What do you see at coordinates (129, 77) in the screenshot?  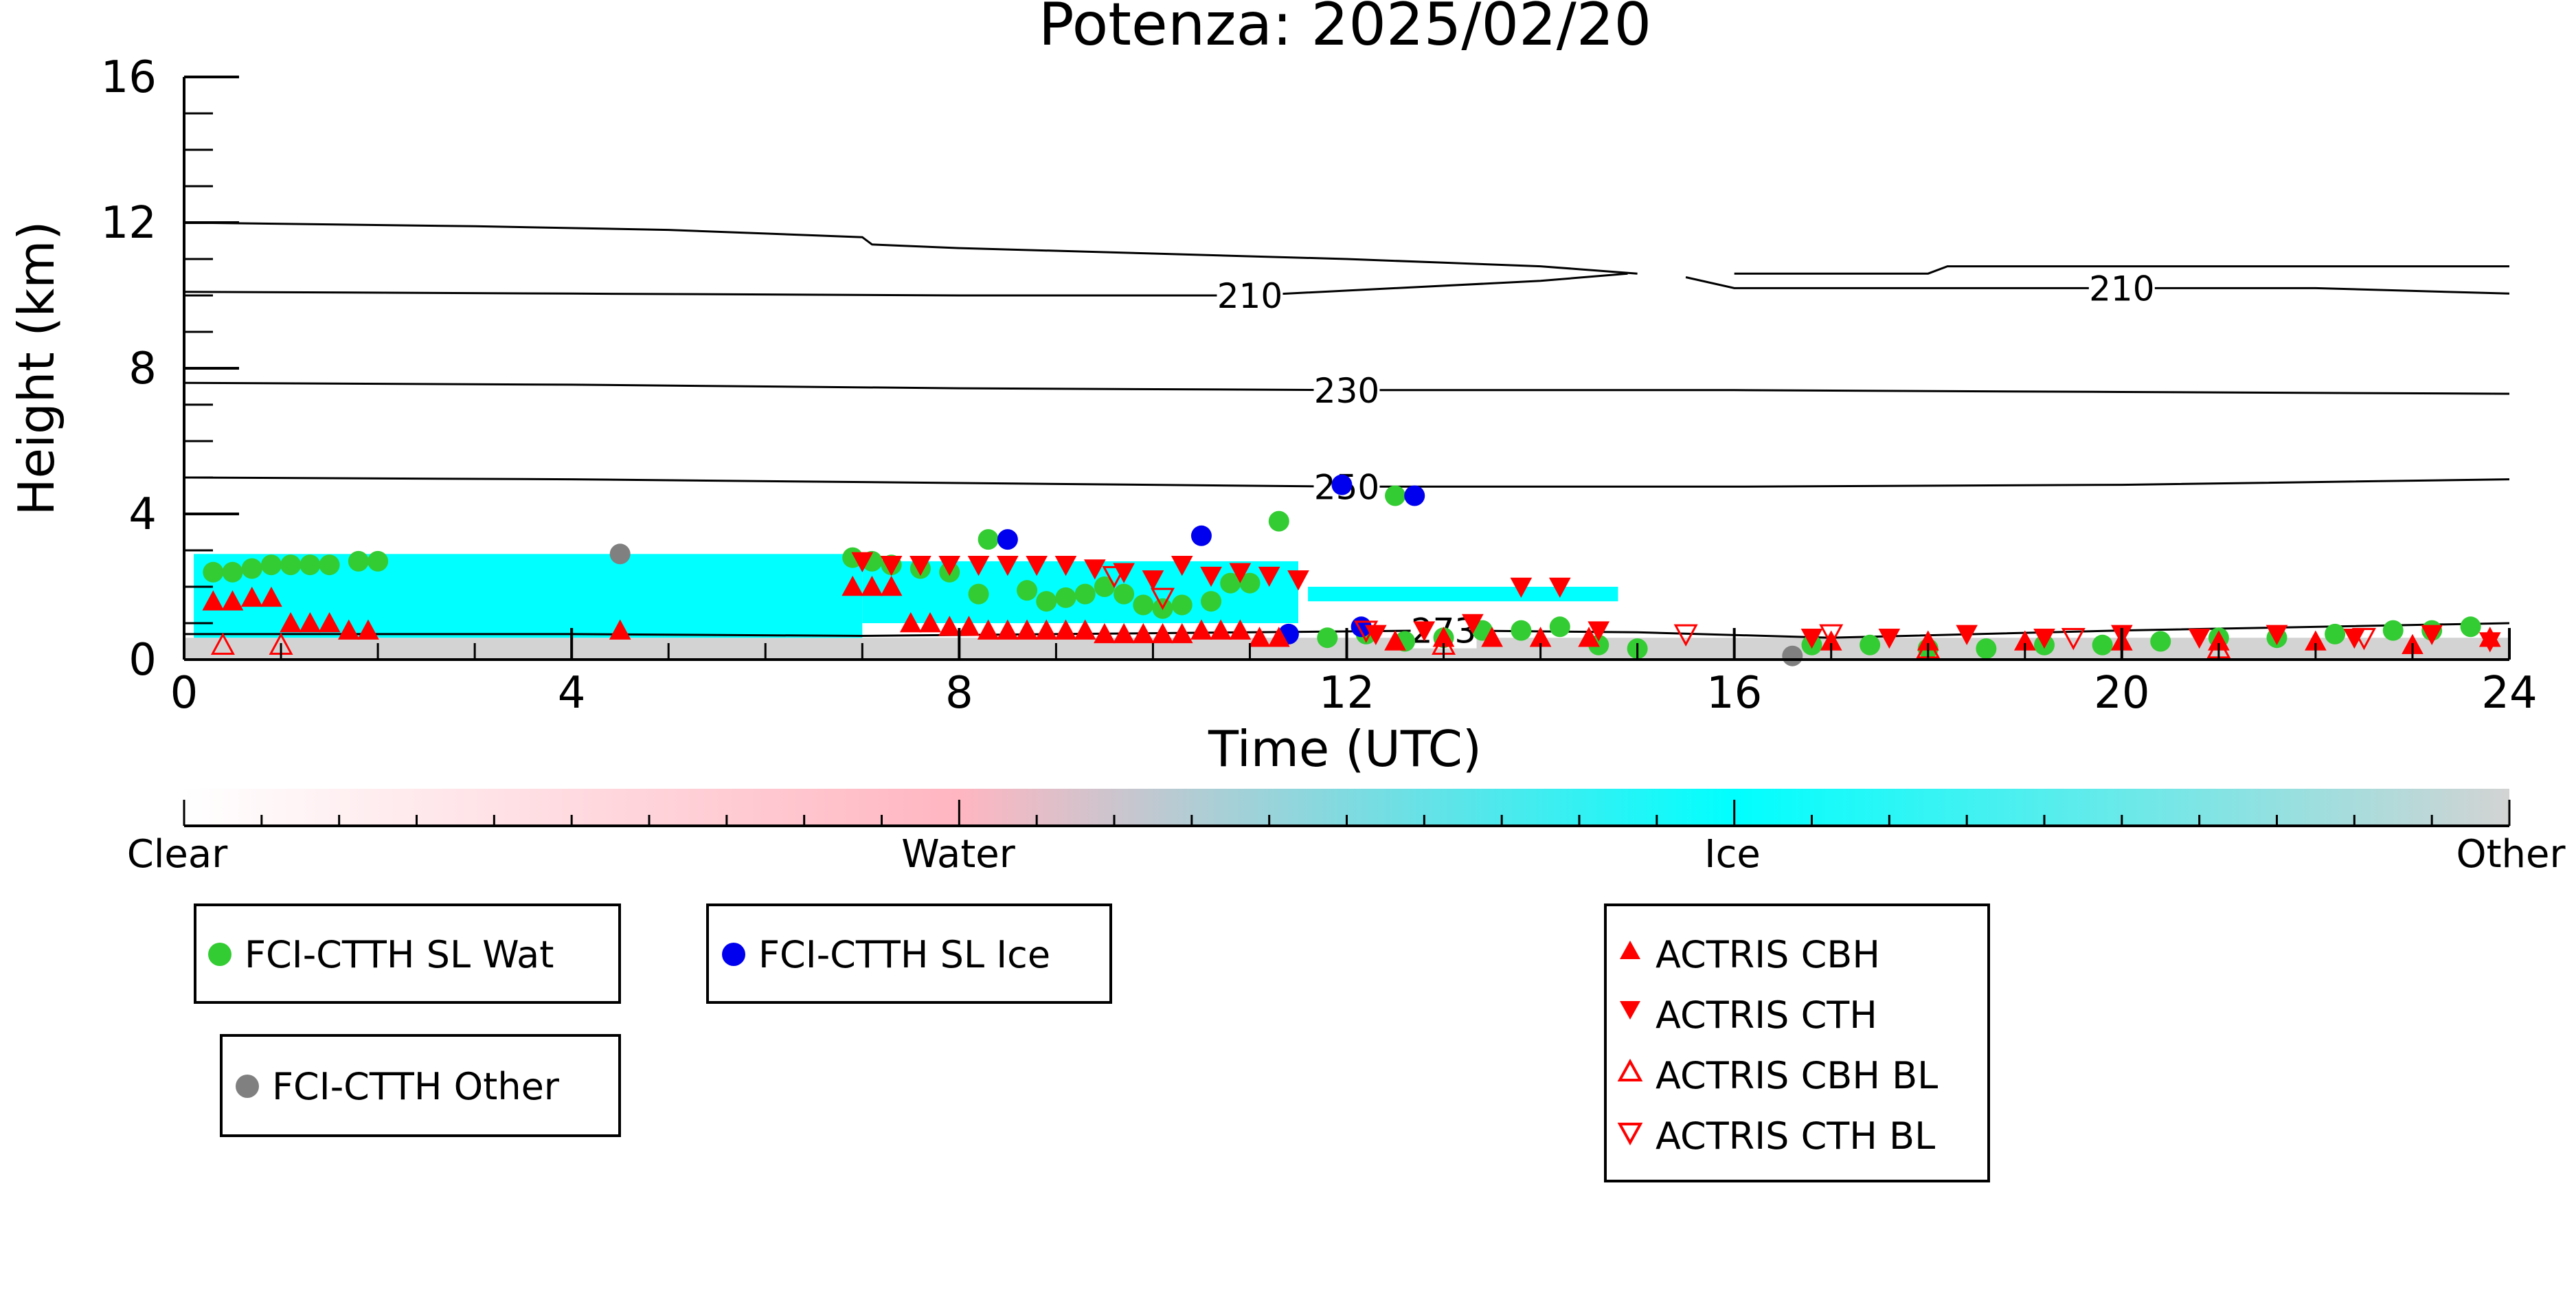 I see `y-tick-label: 16` at bounding box center [129, 77].